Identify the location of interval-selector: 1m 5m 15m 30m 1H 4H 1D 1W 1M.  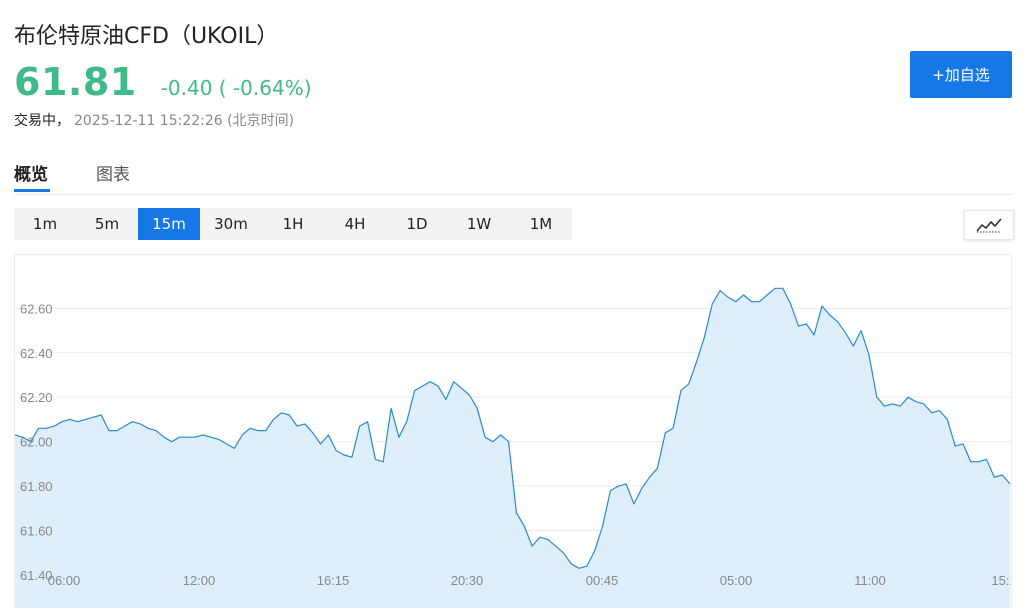
(293, 224).